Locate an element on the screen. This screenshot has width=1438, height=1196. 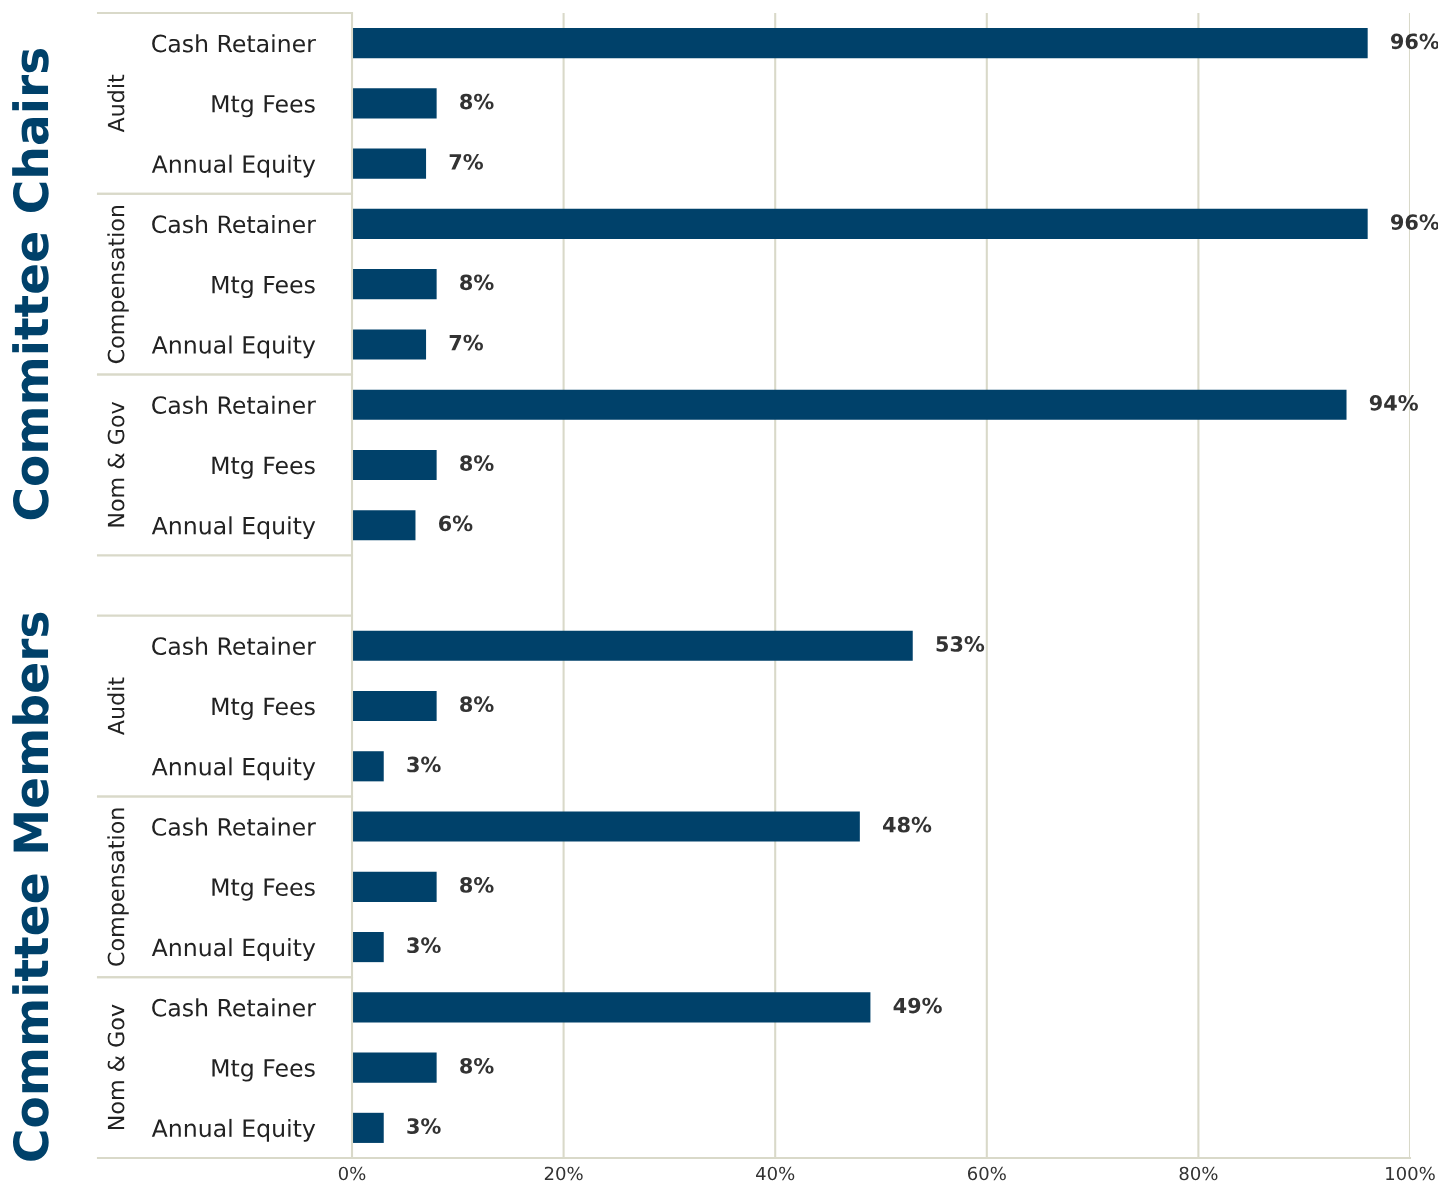
x-tick-label: 80% is located at coordinates (1198, 1173).